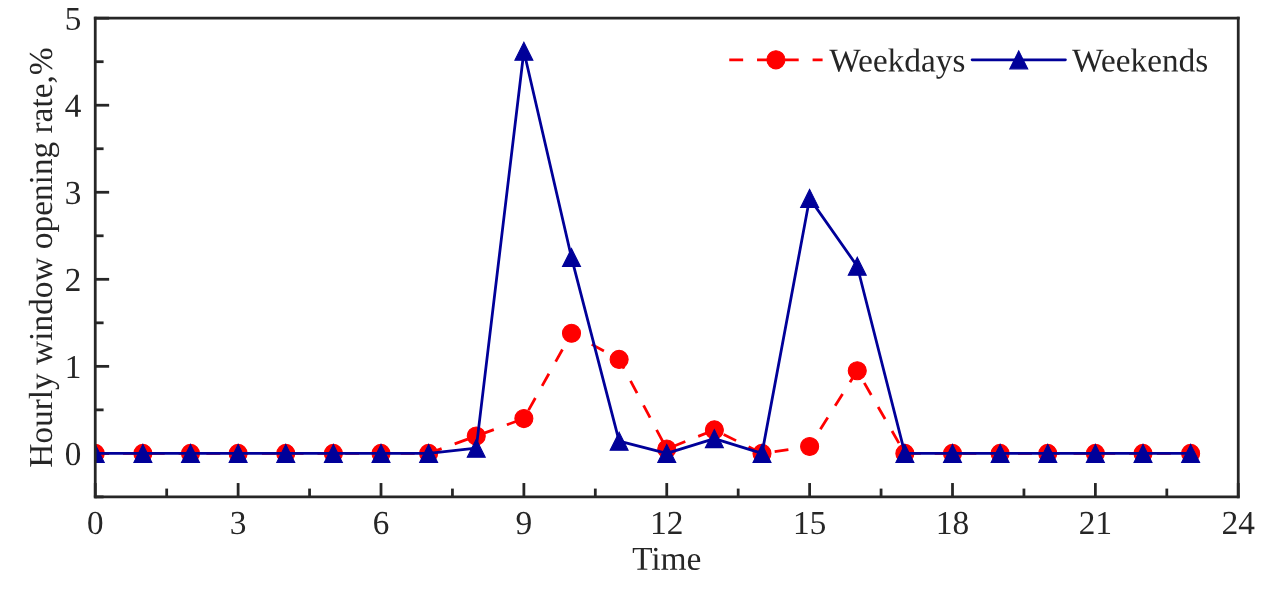 Image resolution: width=1270 pixels, height=606 pixels. Describe the element at coordinates (44, 257) in the screenshot. I see `y-axis-title: Hourly window opening rate,%` at that location.